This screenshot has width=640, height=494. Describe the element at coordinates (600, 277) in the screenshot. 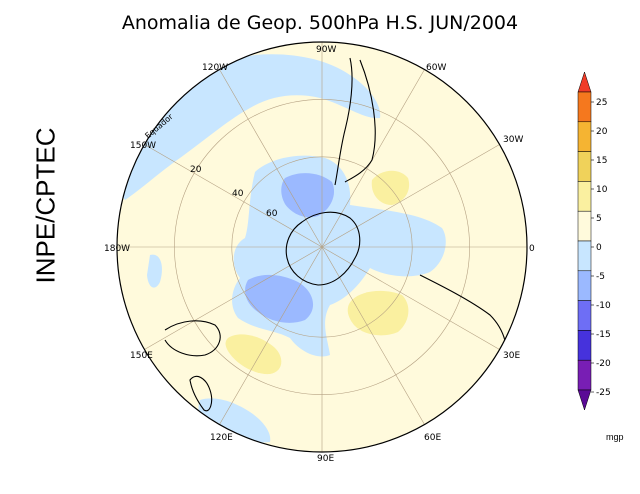

I see `legend-tick-label: -5` at that location.